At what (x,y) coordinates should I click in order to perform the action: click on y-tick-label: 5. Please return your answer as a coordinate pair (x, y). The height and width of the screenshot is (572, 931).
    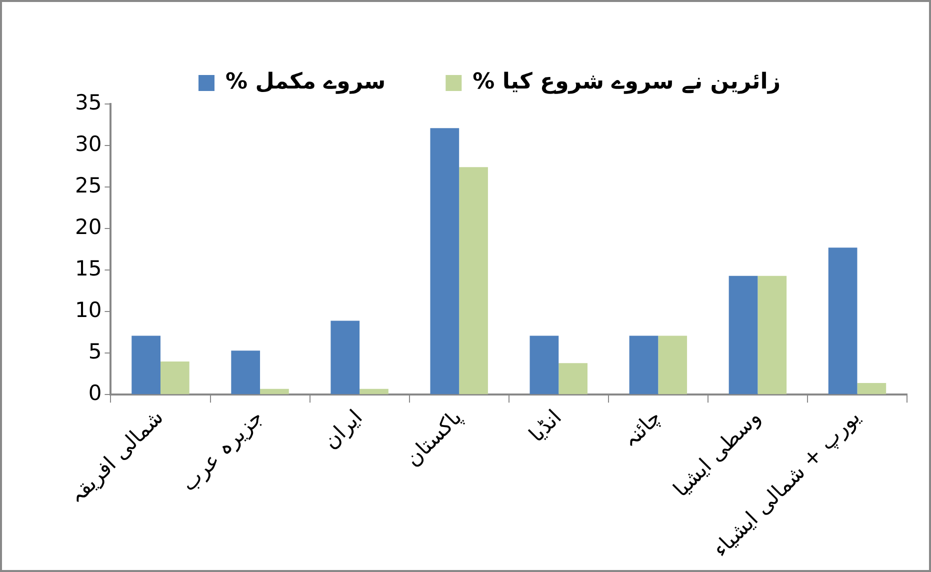
    Looking at the image, I should click on (95, 352).